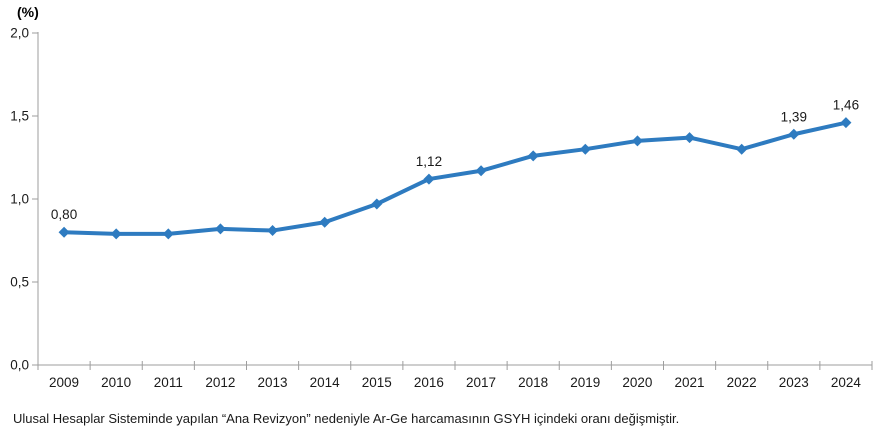 The height and width of the screenshot is (434, 886). Describe the element at coordinates (325, 222) in the screenshot. I see `data-point-2014` at that location.